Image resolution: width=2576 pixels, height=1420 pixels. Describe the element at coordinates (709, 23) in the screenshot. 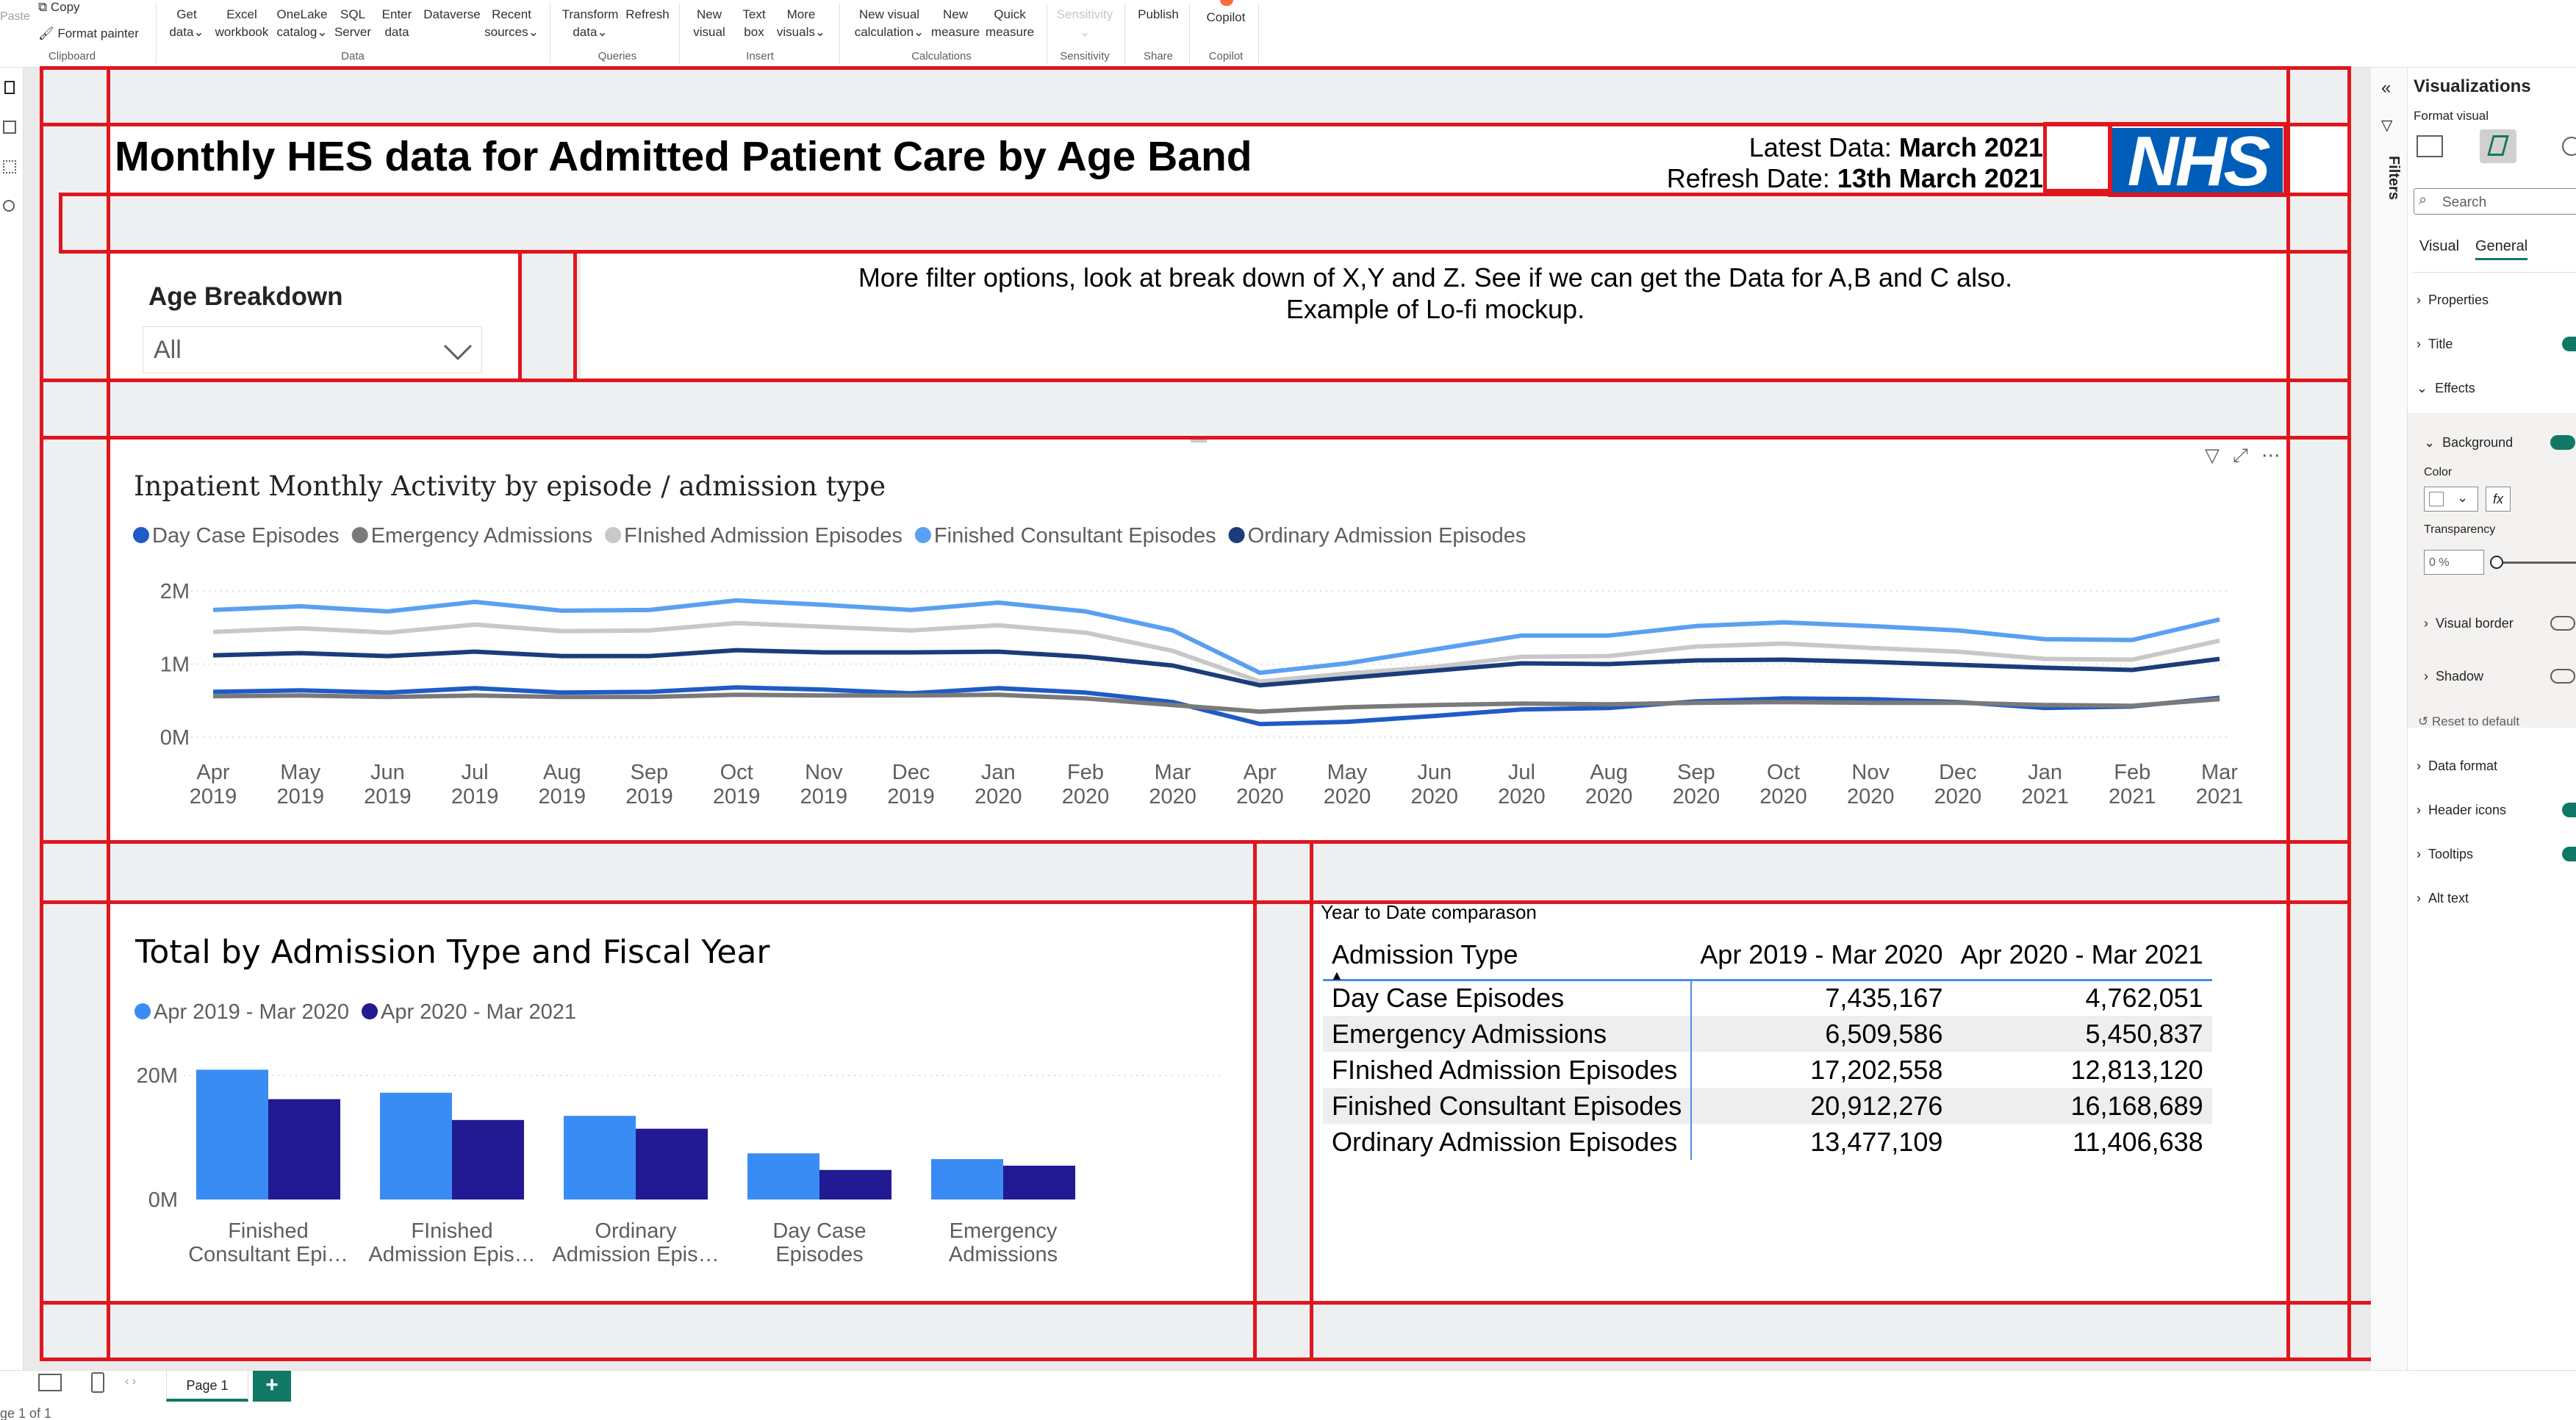

I see `new-visual-button: New visual` at that location.